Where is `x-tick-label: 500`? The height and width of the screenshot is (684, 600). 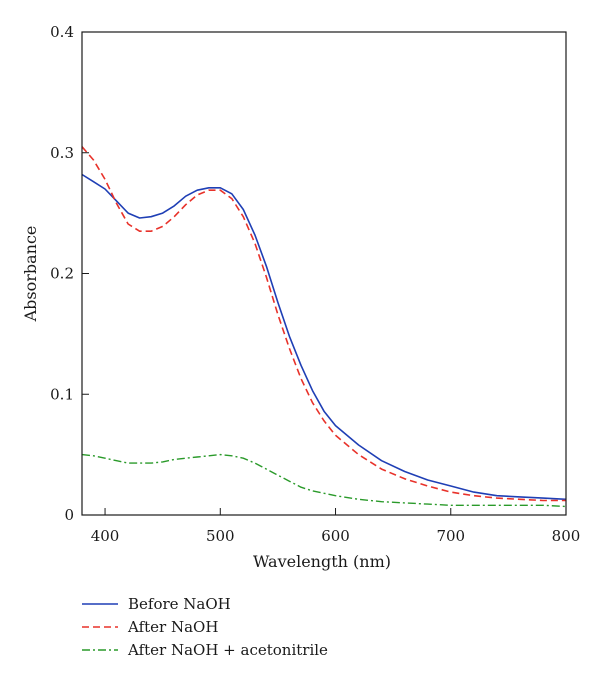
x-tick-label: 500 is located at coordinates (220, 536).